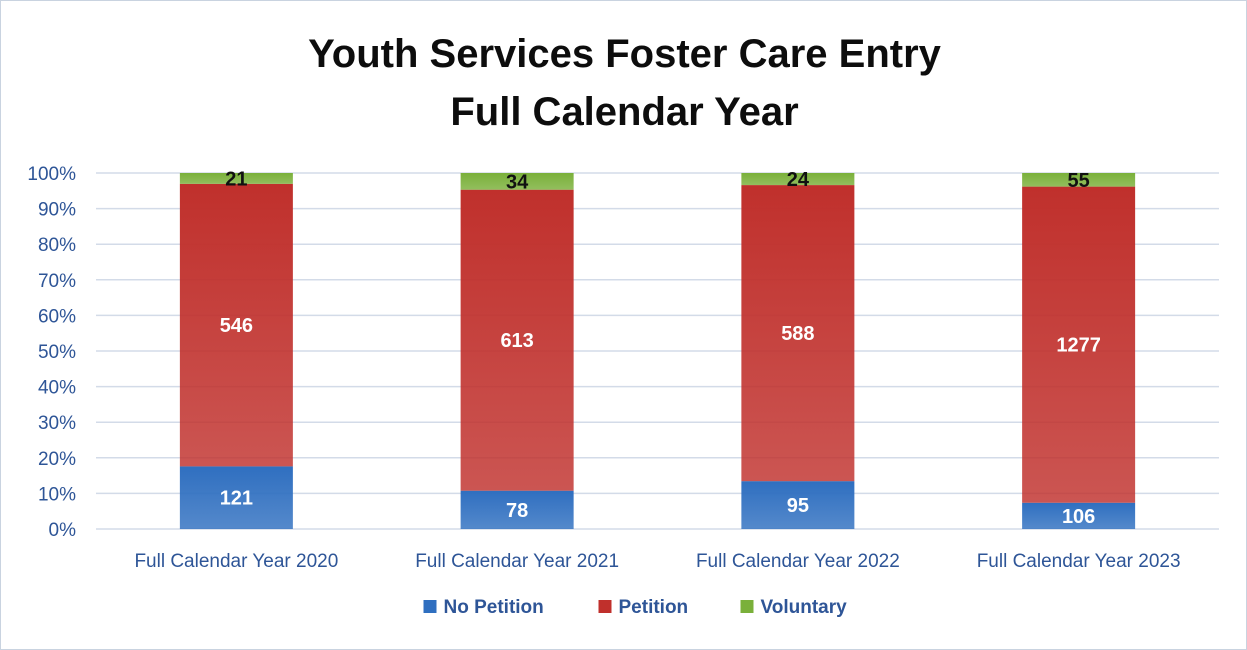 The width and height of the screenshot is (1247, 650). Describe the element at coordinates (57, 281) in the screenshot. I see `y-tick-label: 70%` at that location.